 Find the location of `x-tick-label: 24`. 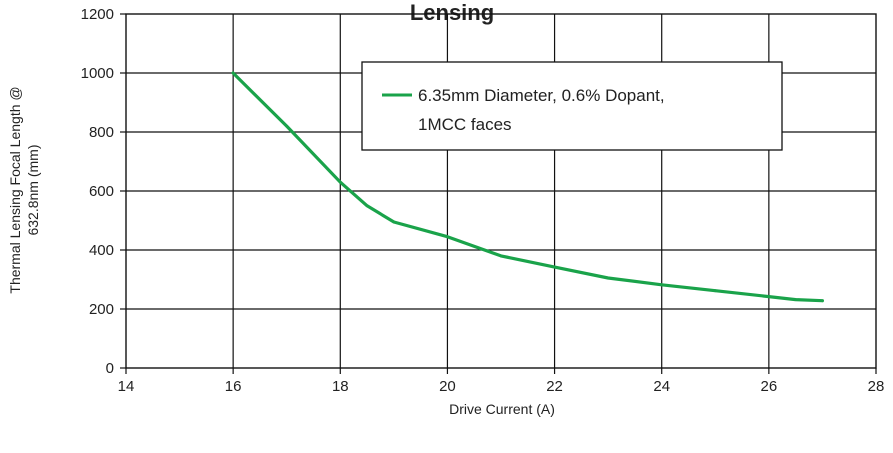

x-tick-label: 24 is located at coordinates (661, 386).